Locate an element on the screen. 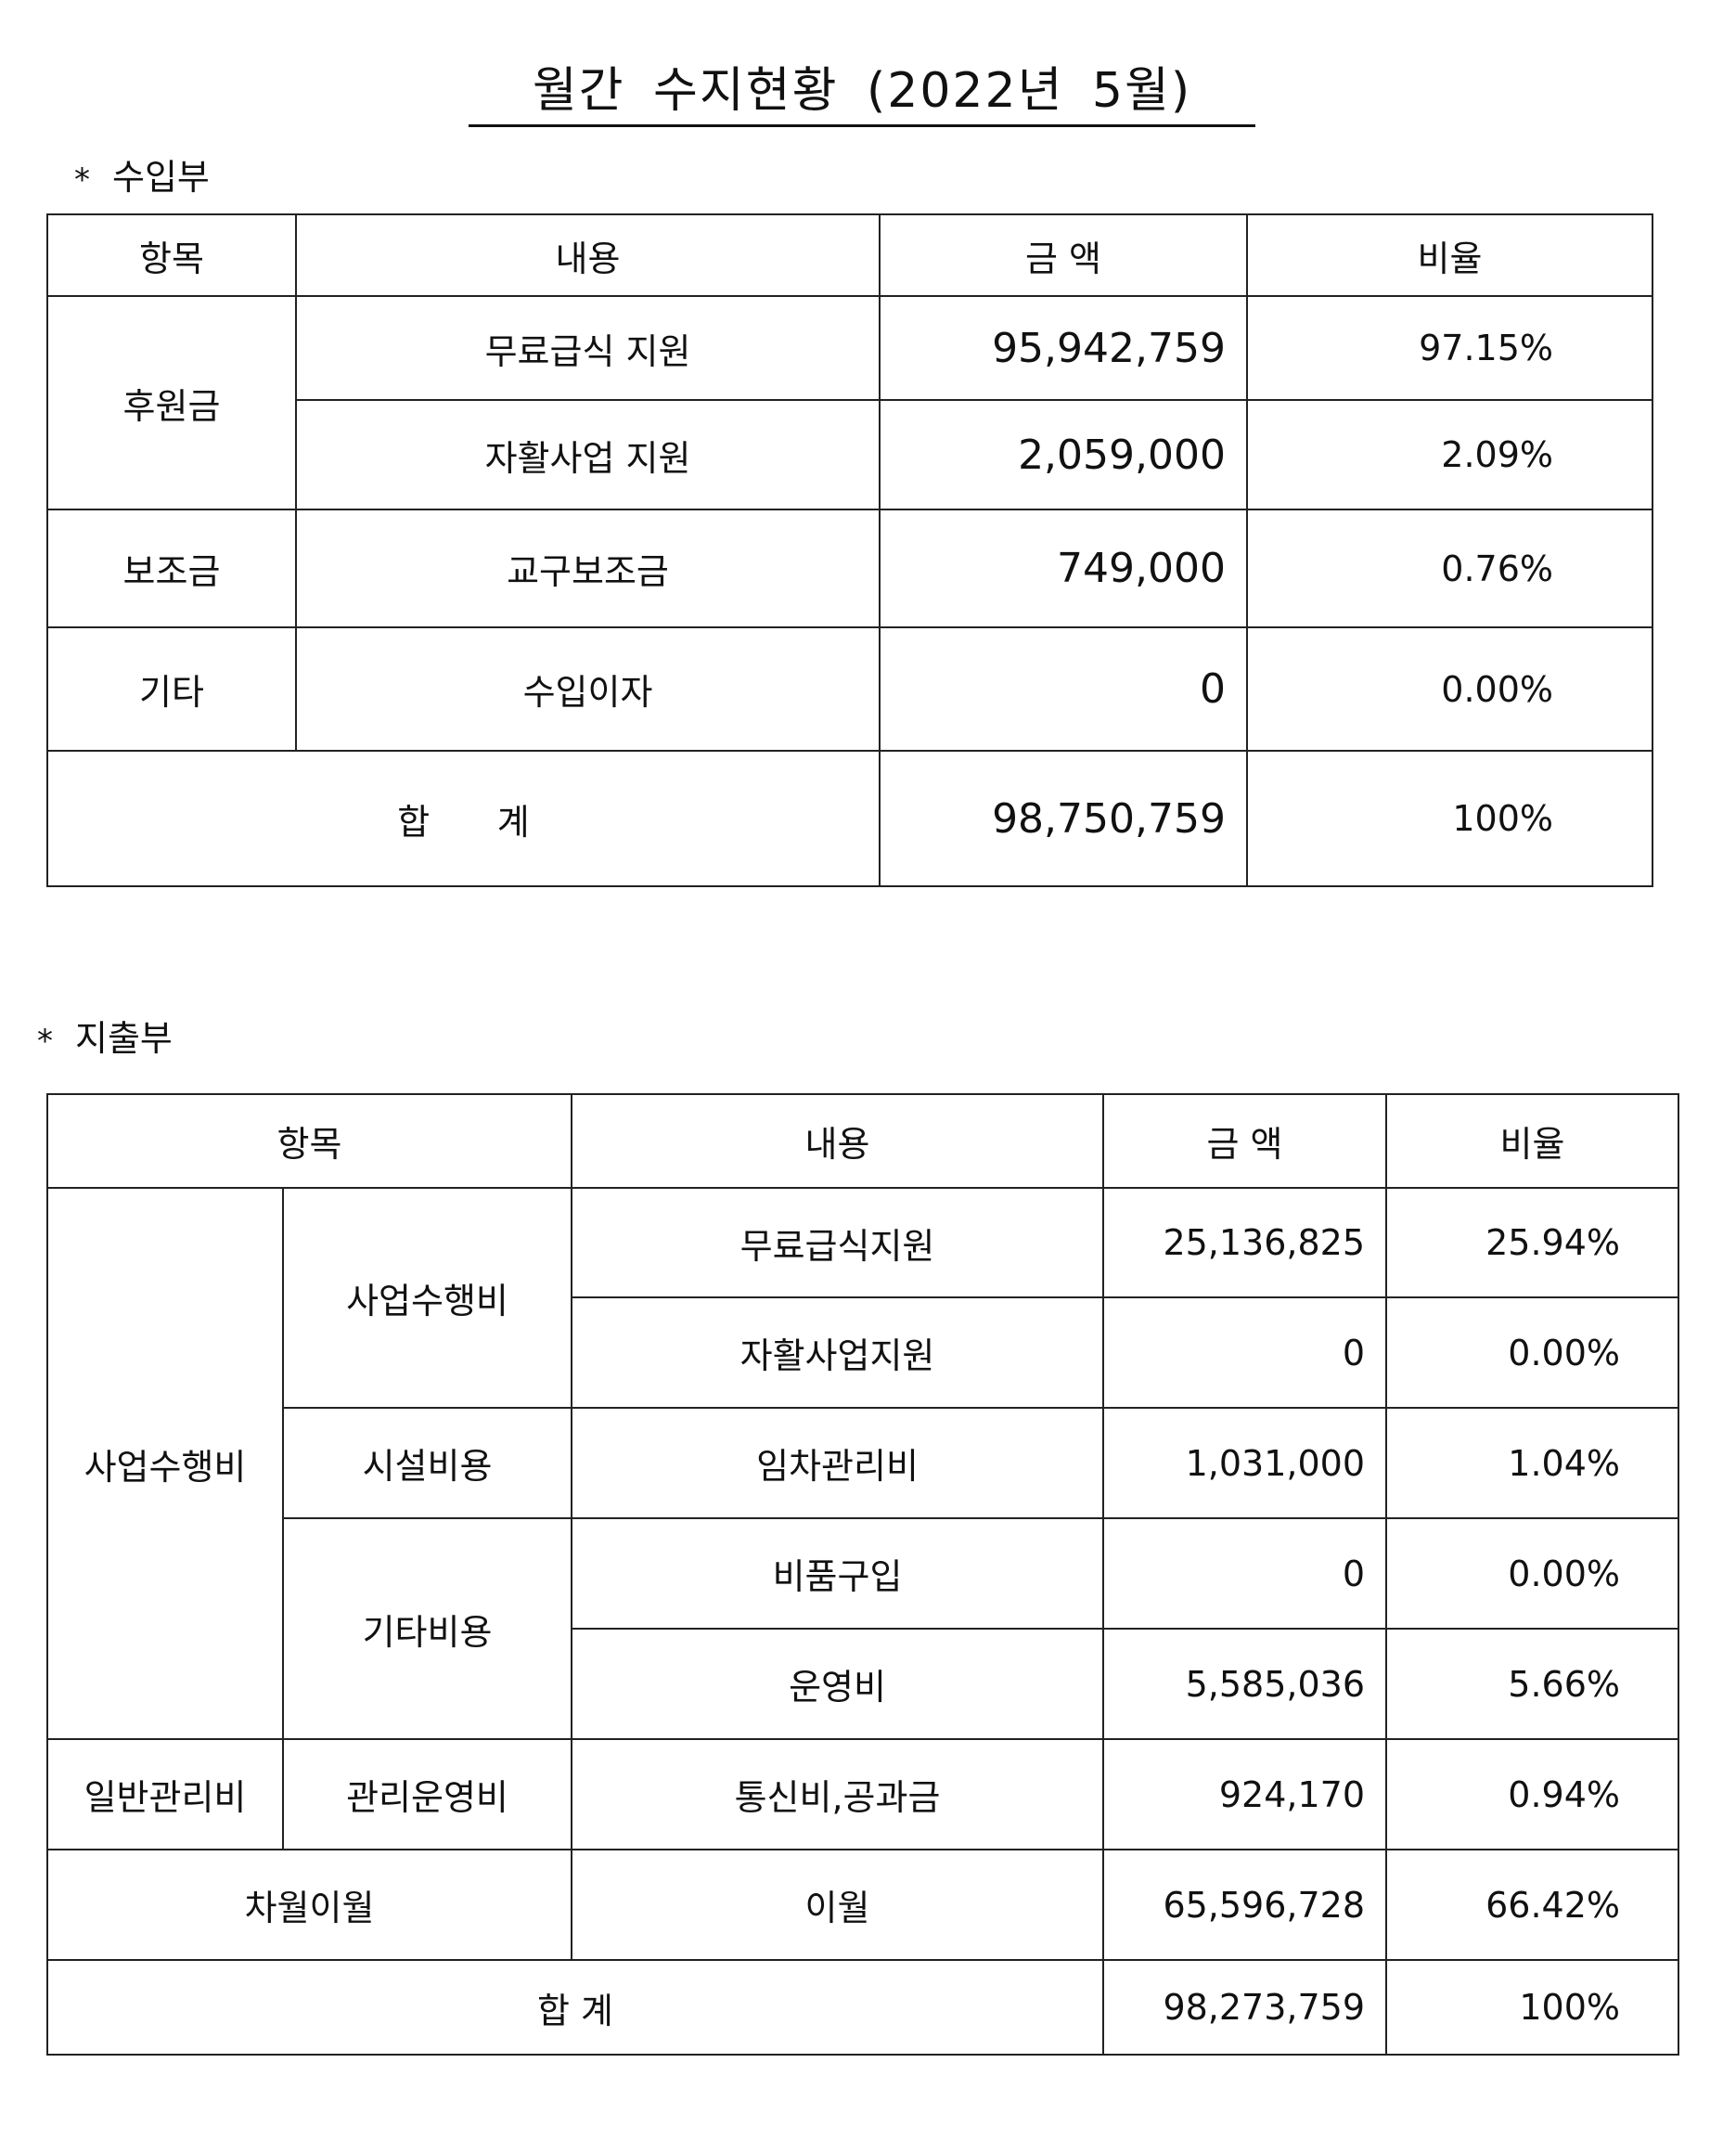  ratio-cell: 66.42% is located at coordinates (1532, 1905).